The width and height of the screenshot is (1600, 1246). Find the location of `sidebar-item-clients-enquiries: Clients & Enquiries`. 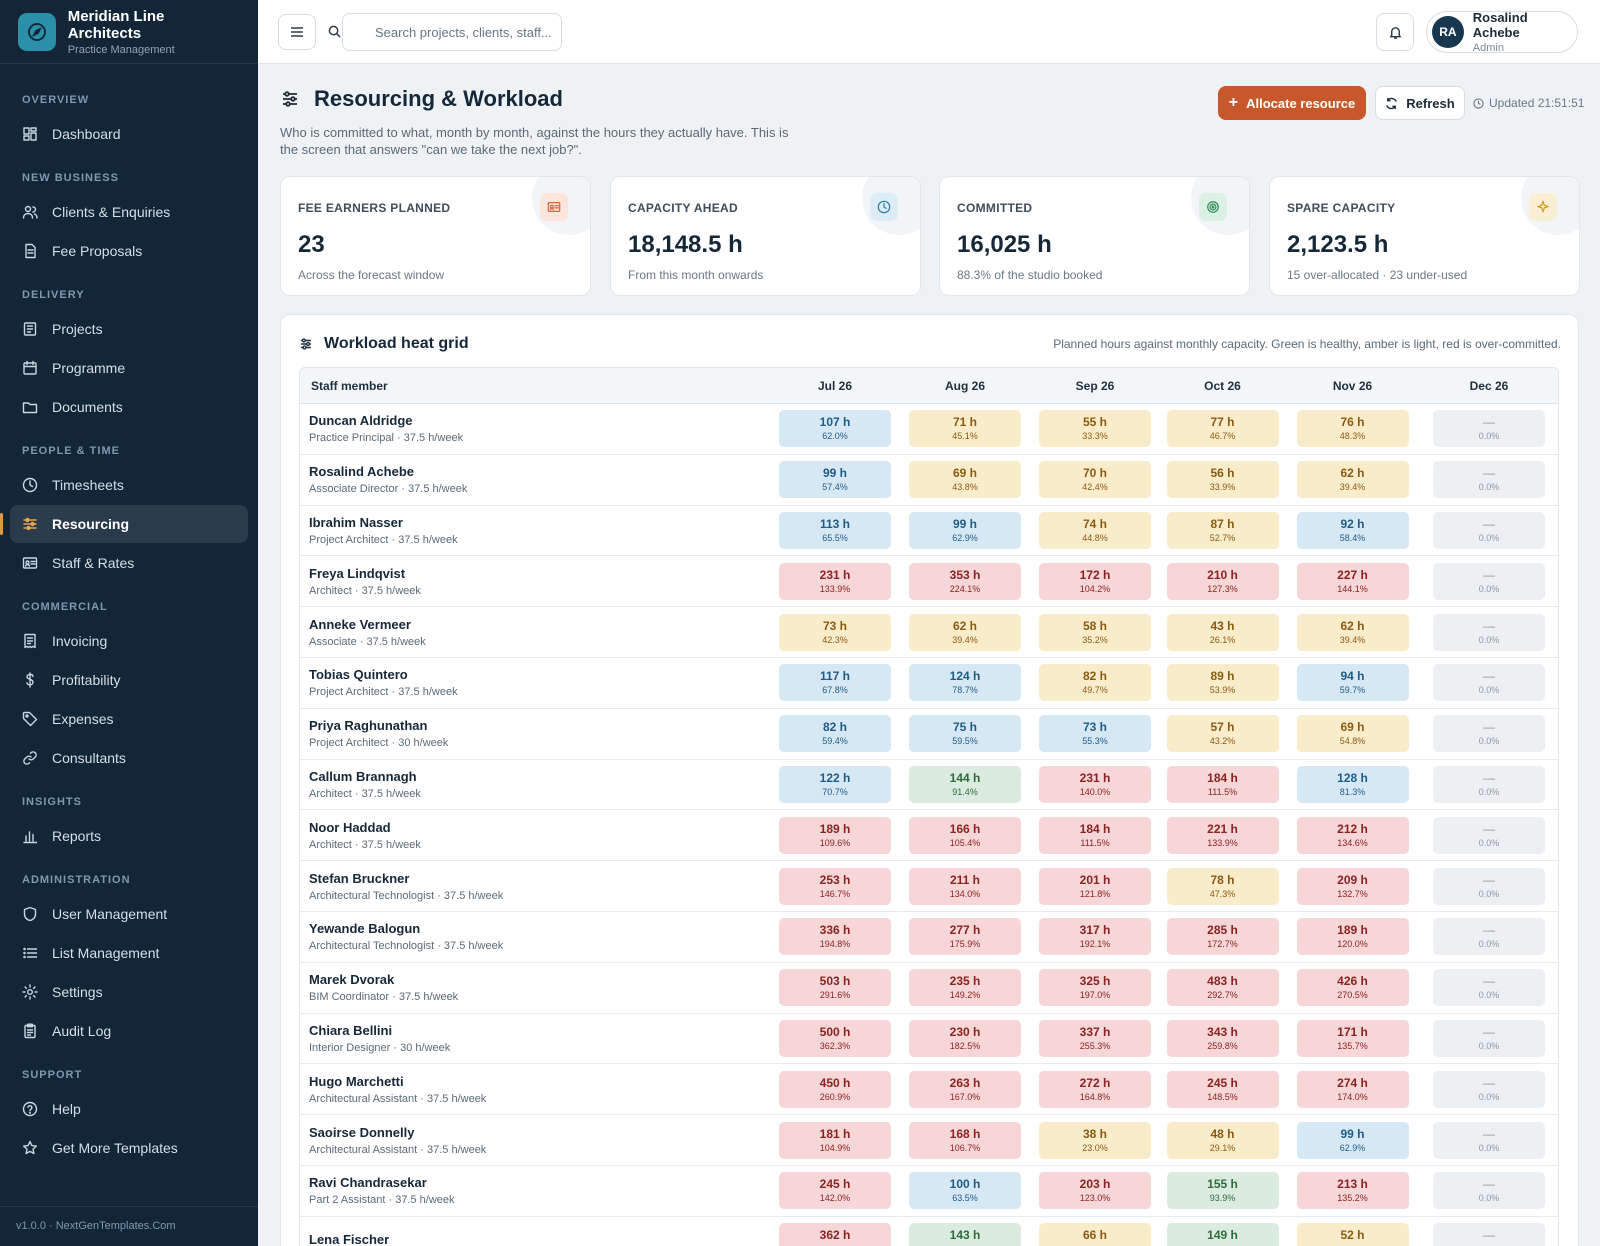

sidebar-item-clients-enquiries: Clients & Enquiries is located at coordinates (129, 212).